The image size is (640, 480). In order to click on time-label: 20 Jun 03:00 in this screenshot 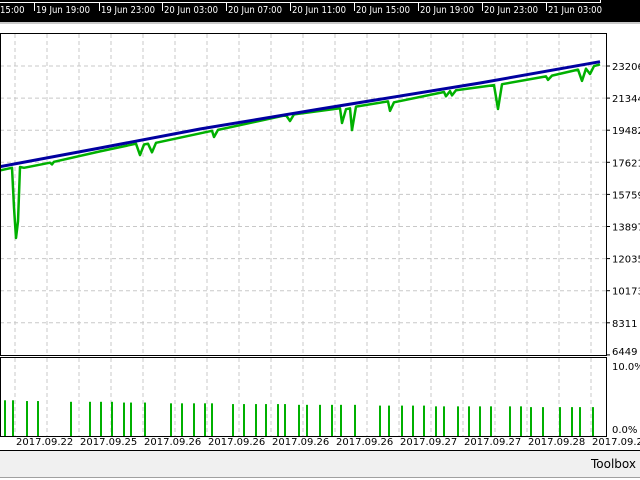, I will do `click(191, 10)`.